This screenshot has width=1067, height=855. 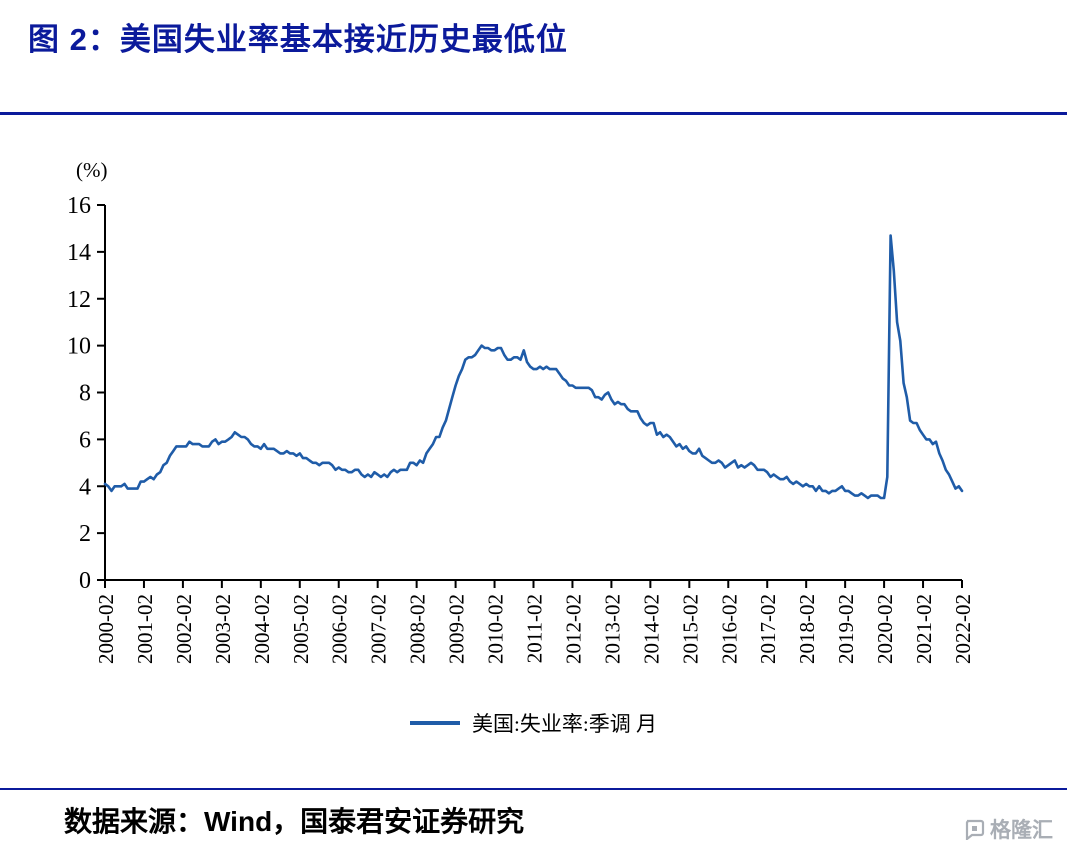 I want to click on svg-text: 2016-02, so click(x=729, y=629).